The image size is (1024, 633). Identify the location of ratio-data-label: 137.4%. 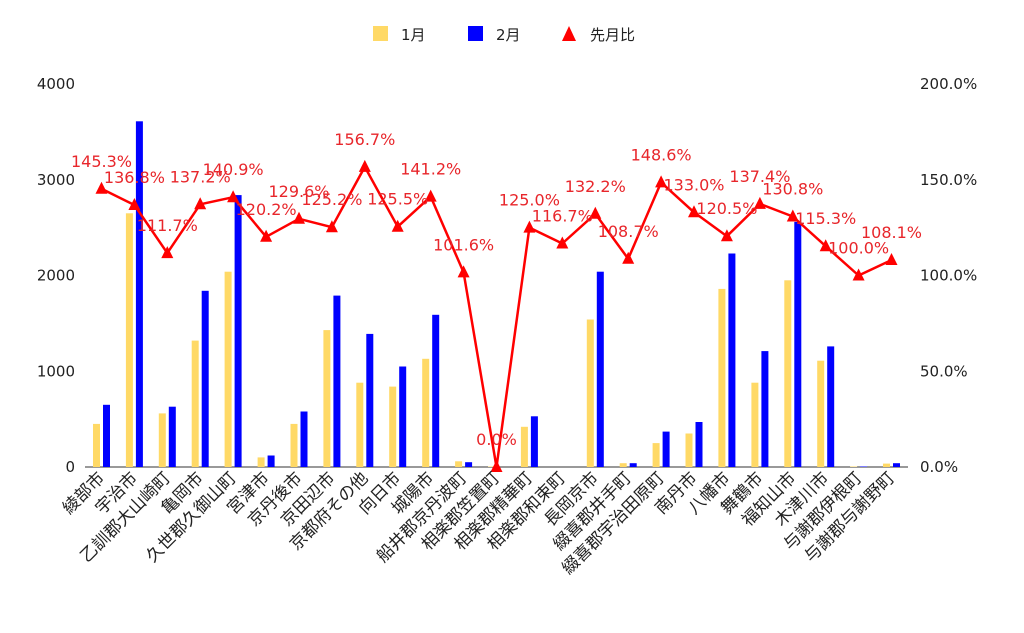
(759, 176).